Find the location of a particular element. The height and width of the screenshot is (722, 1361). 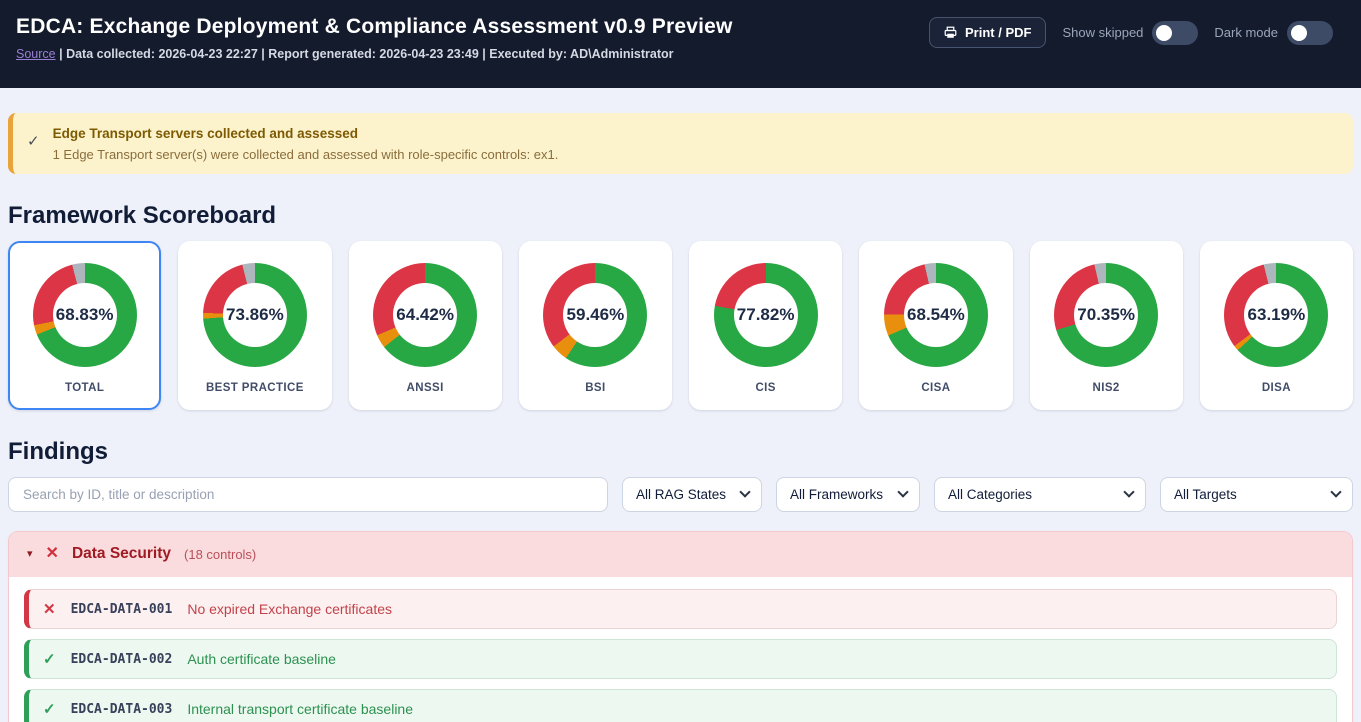

category-control-count: (18 controls) is located at coordinates (220, 554).